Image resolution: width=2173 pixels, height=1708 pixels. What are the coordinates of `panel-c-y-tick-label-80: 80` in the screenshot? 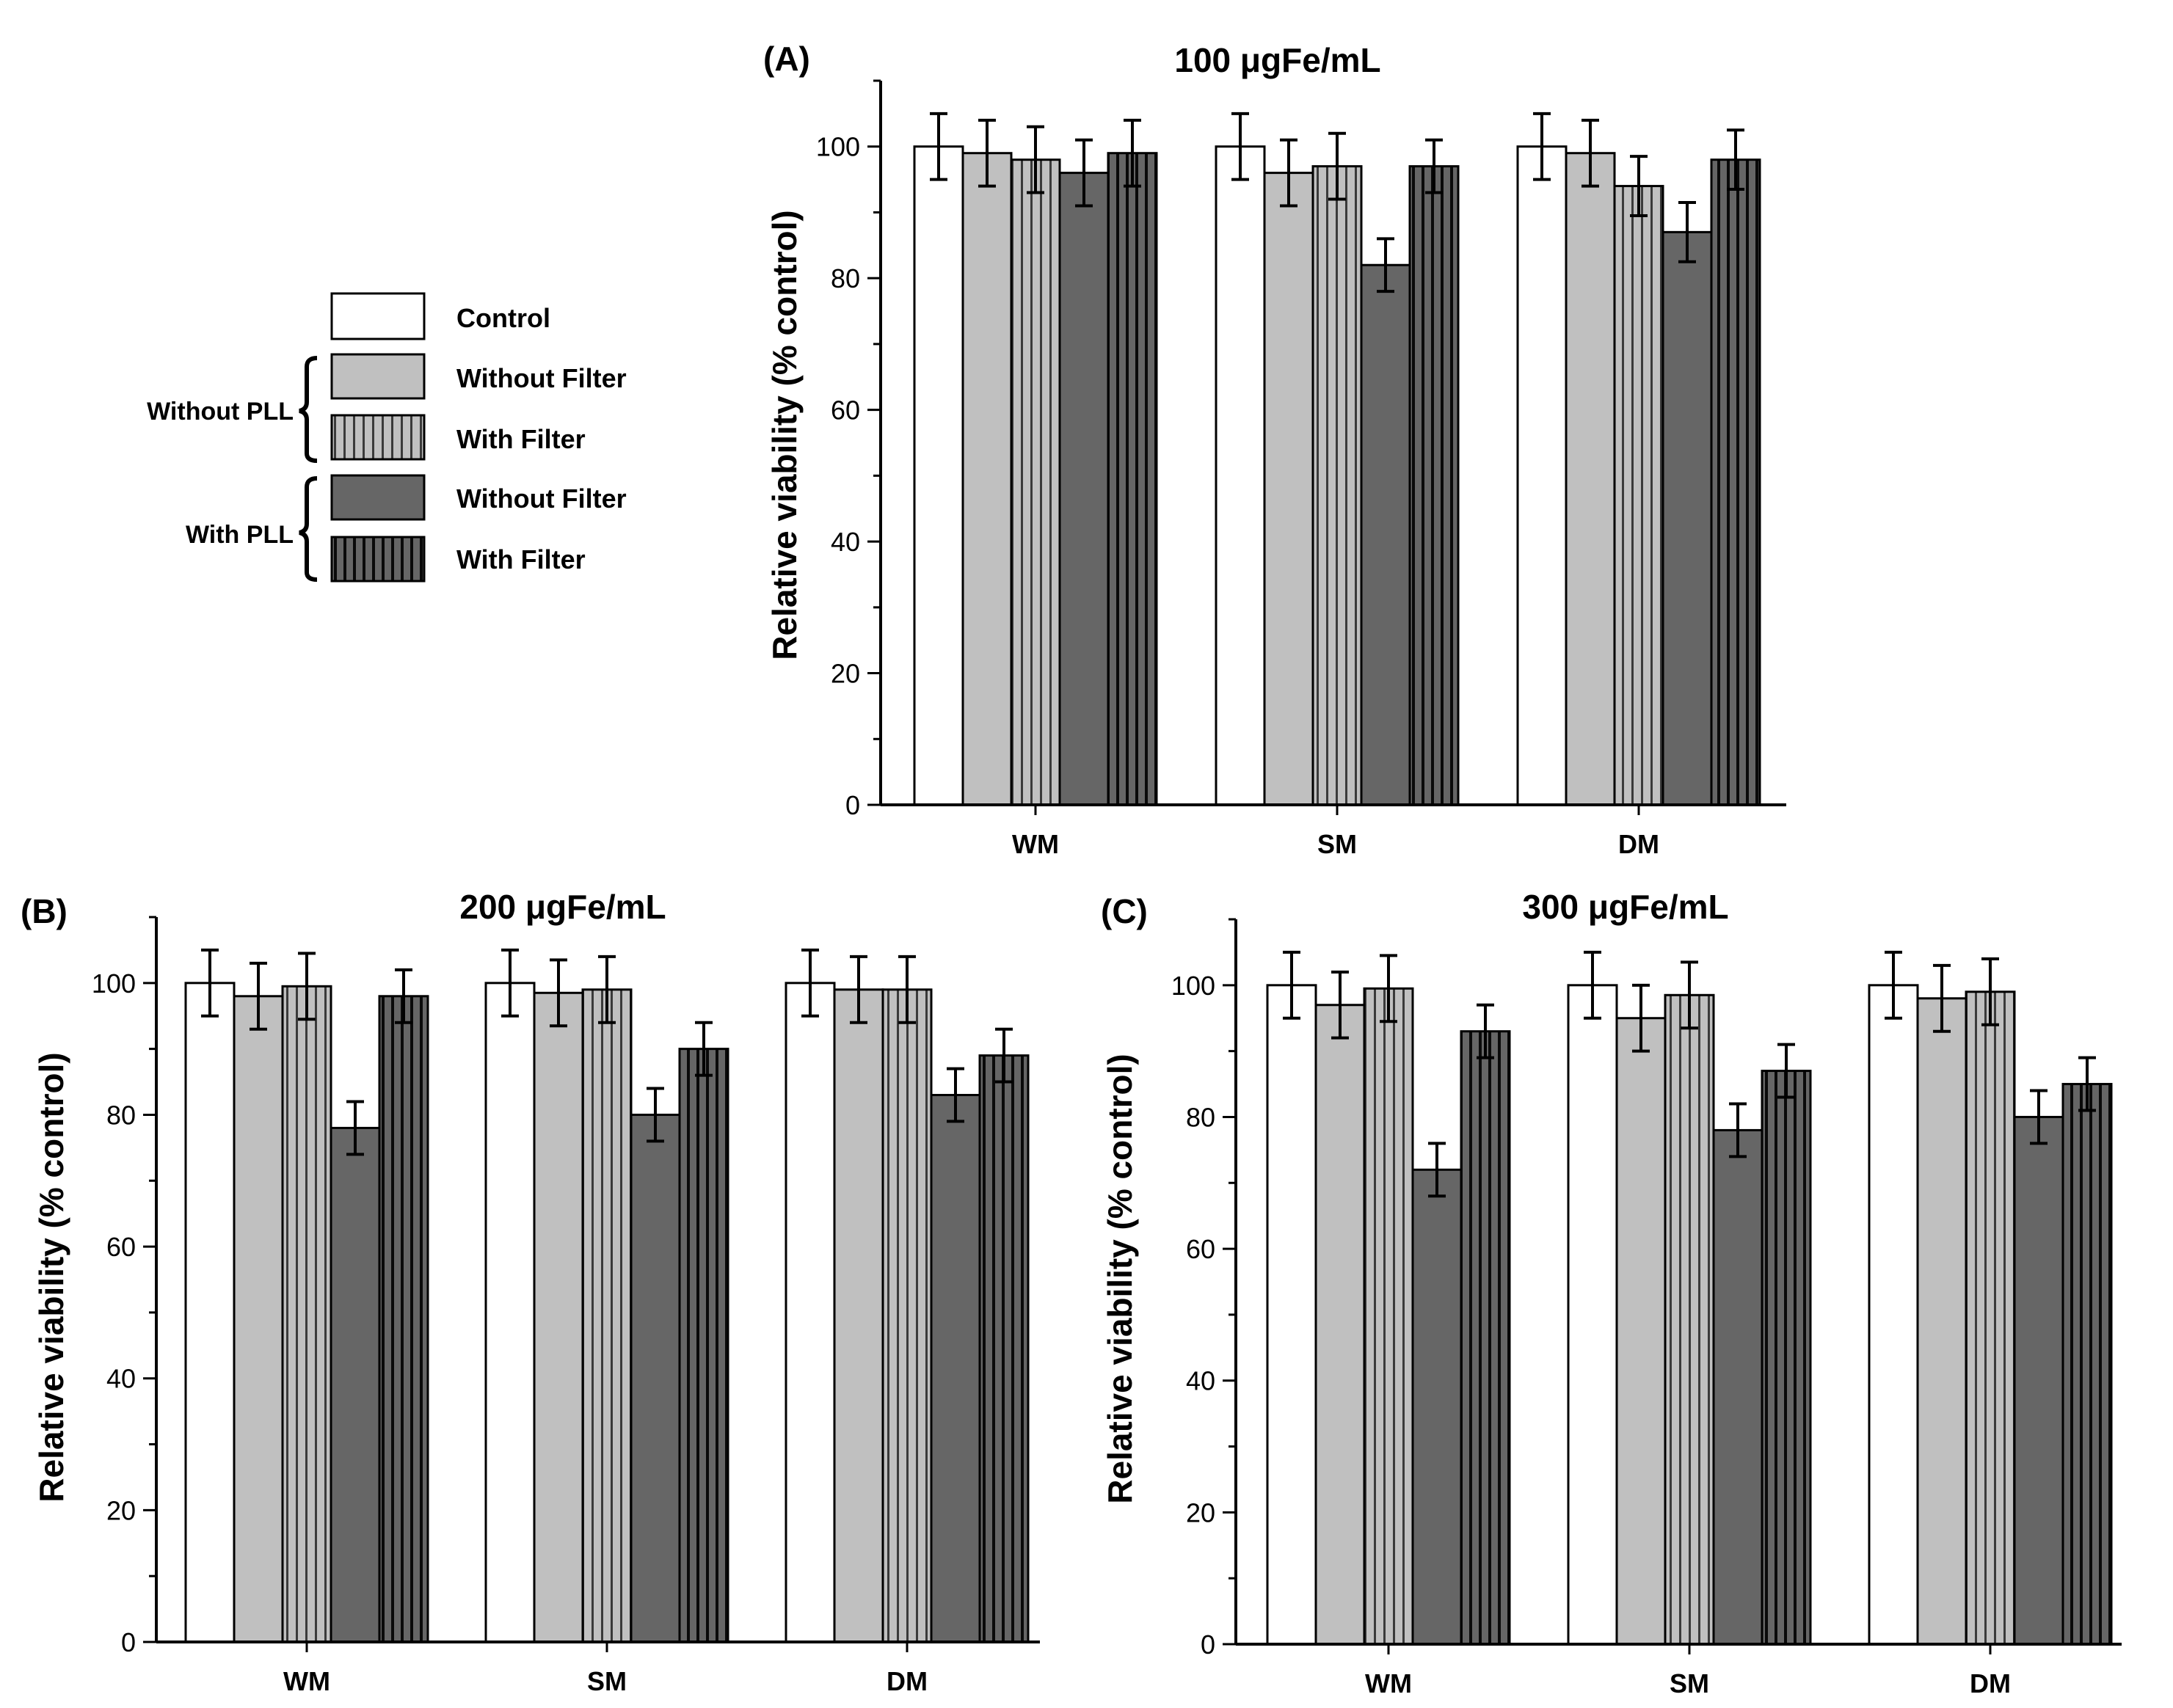 It's located at (1200, 1117).